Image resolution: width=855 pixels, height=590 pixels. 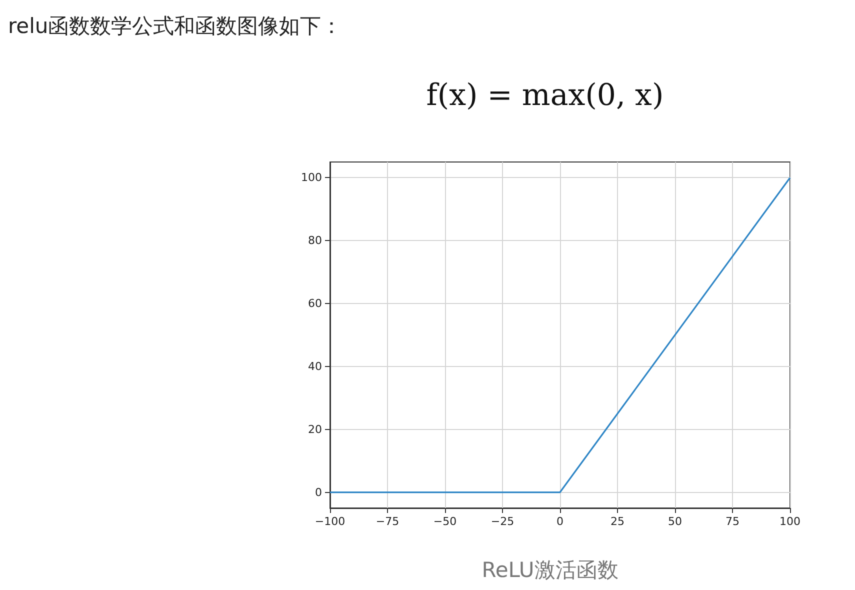 What do you see at coordinates (445, 521) in the screenshot?
I see `x-tick-label: −50` at bounding box center [445, 521].